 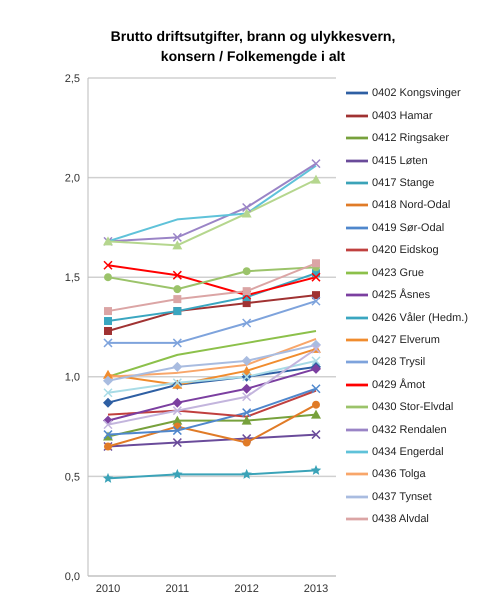 I want to click on legend-label: 0434 Engerdal, so click(x=408, y=452).